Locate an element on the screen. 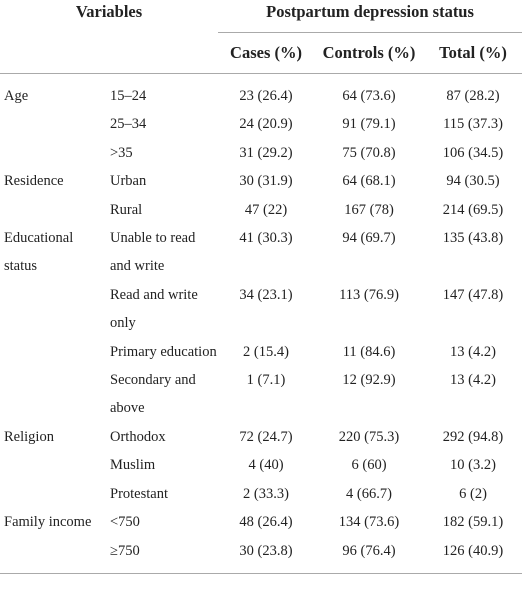 The width and height of the screenshot is (522, 613). table-cell: 47 (22) is located at coordinates (266, 209).